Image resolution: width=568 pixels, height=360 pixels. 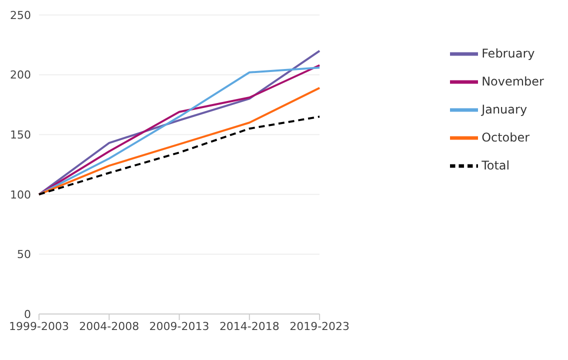 What do you see at coordinates (20, 195) in the screenshot?
I see `y-tick-label: 100` at bounding box center [20, 195].